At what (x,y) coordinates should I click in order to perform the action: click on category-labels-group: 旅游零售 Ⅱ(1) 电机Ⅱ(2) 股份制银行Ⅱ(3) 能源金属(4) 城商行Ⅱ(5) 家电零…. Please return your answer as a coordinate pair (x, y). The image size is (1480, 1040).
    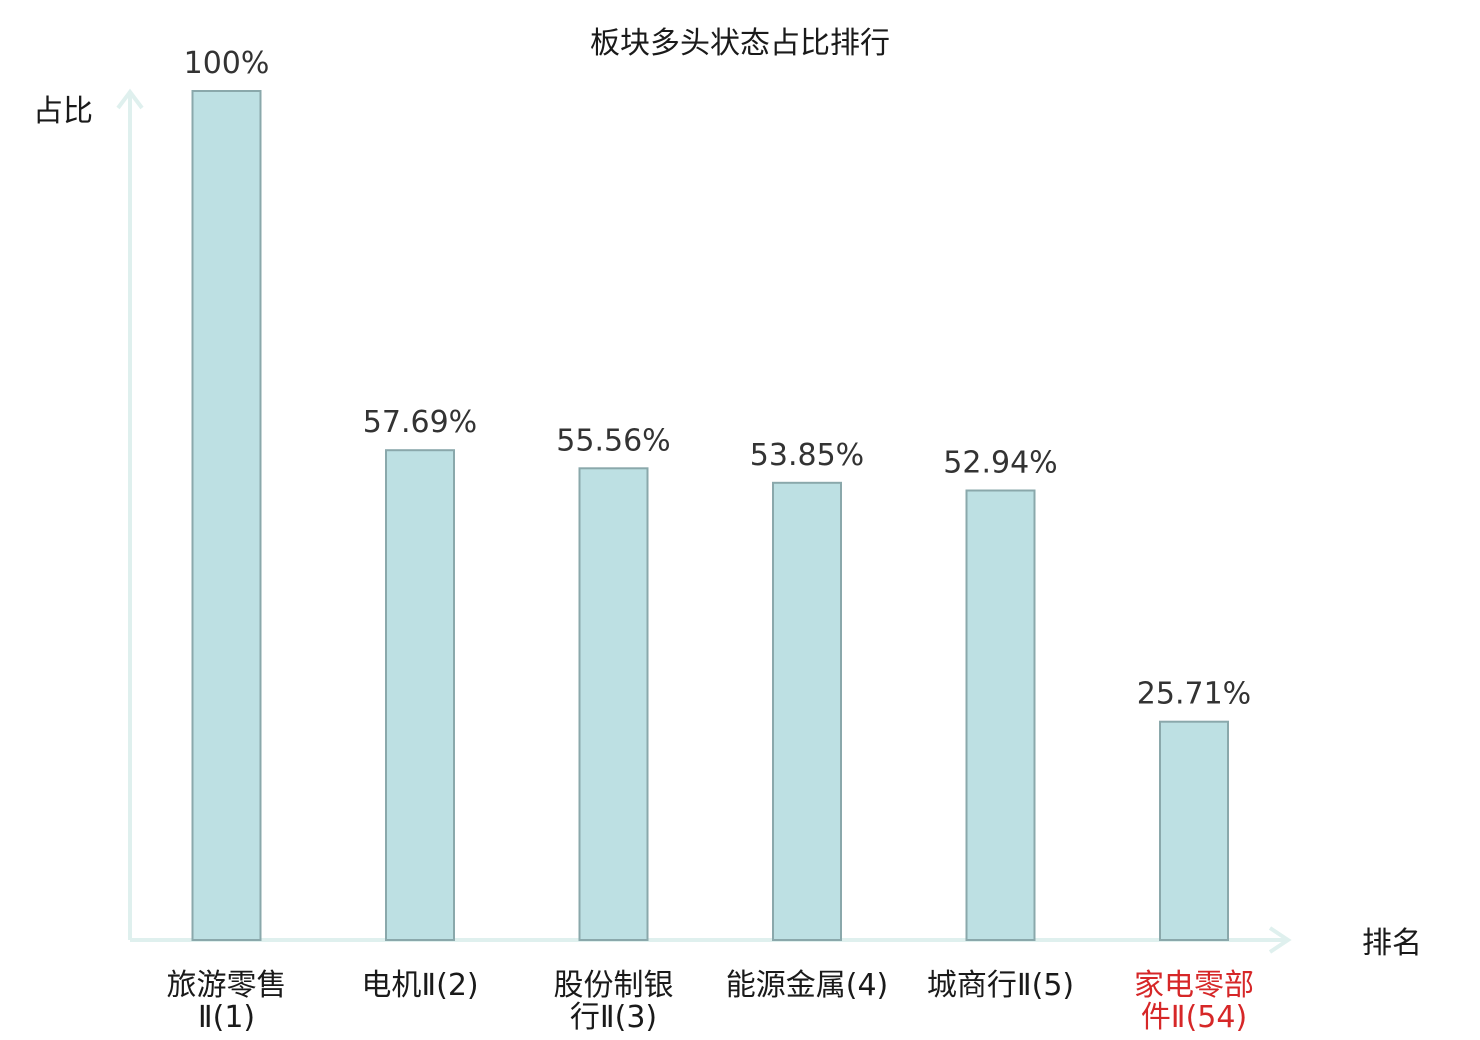
    Looking at the image, I should click on (711, 1001).